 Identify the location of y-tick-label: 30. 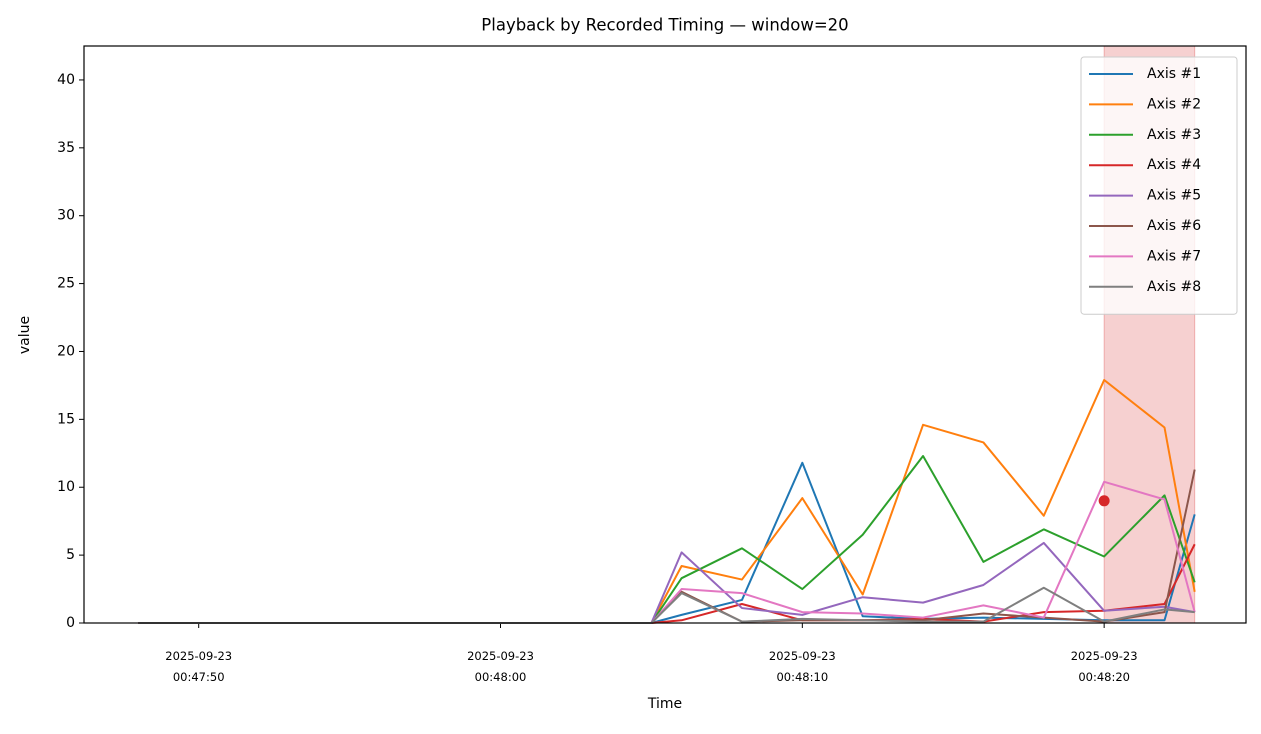
(66, 216).